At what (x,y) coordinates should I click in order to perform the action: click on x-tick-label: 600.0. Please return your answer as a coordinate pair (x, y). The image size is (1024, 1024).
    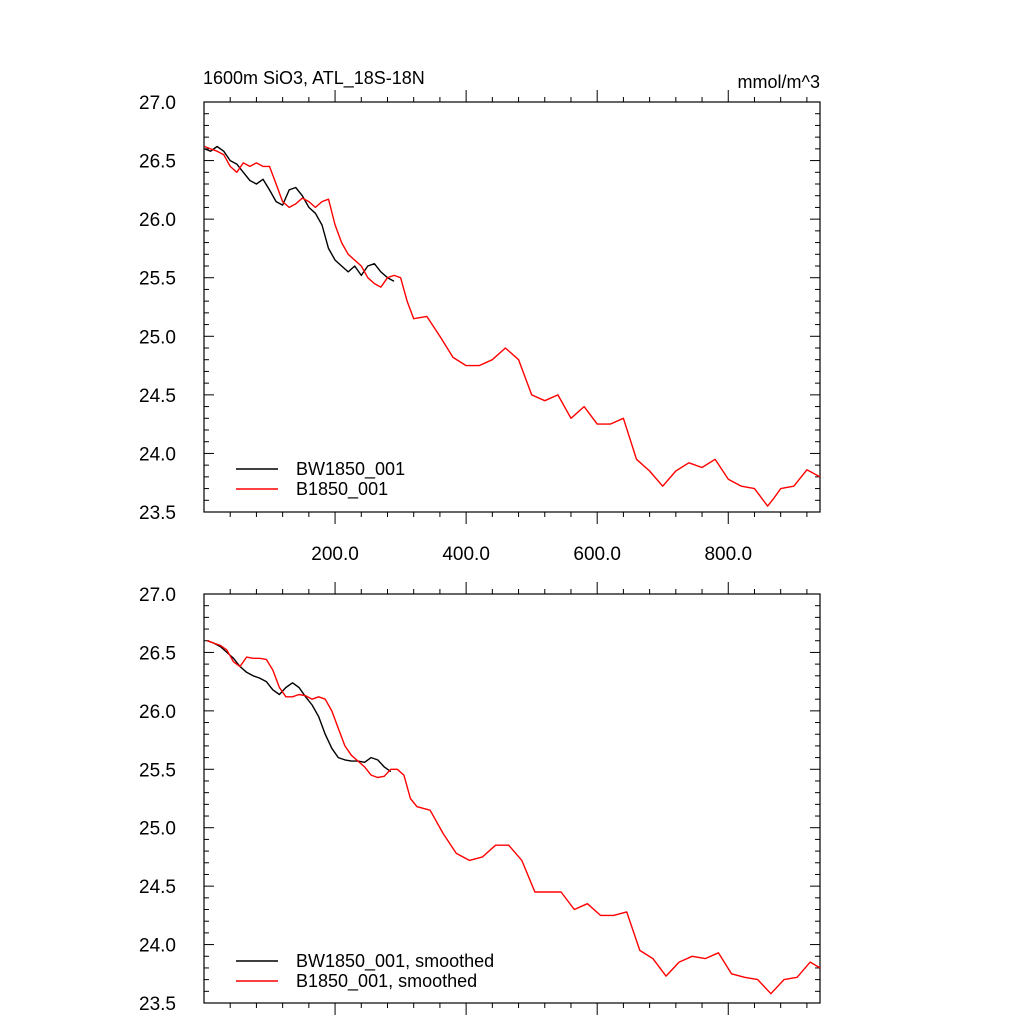
    Looking at the image, I should click on (597, 554).